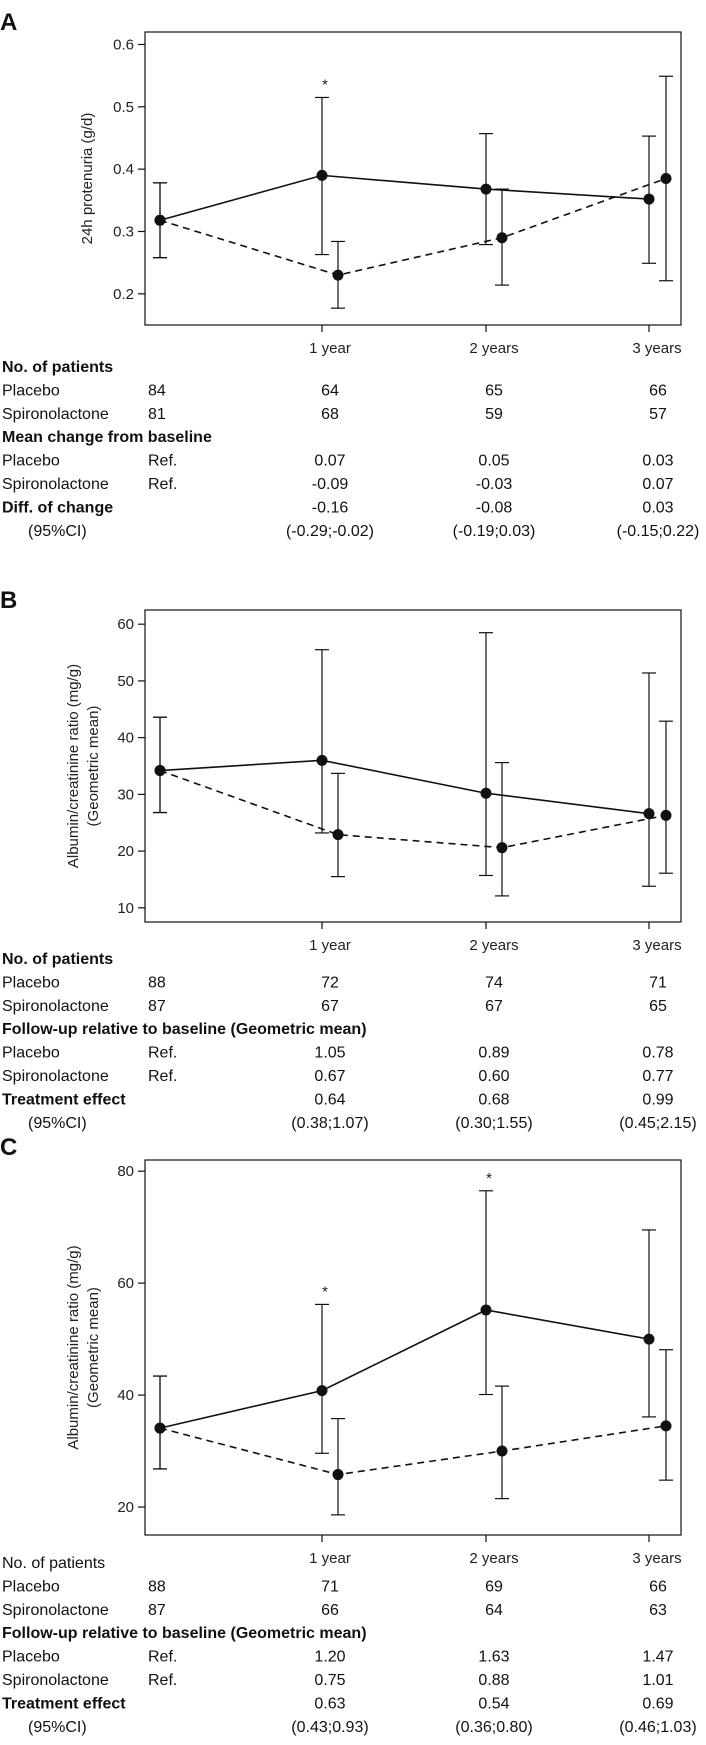 This screenshot has width=706, height=1745. Describe the element at coordinates (123, 294) in the screenshot. I see `y-tick-label: 0.2` at that location.